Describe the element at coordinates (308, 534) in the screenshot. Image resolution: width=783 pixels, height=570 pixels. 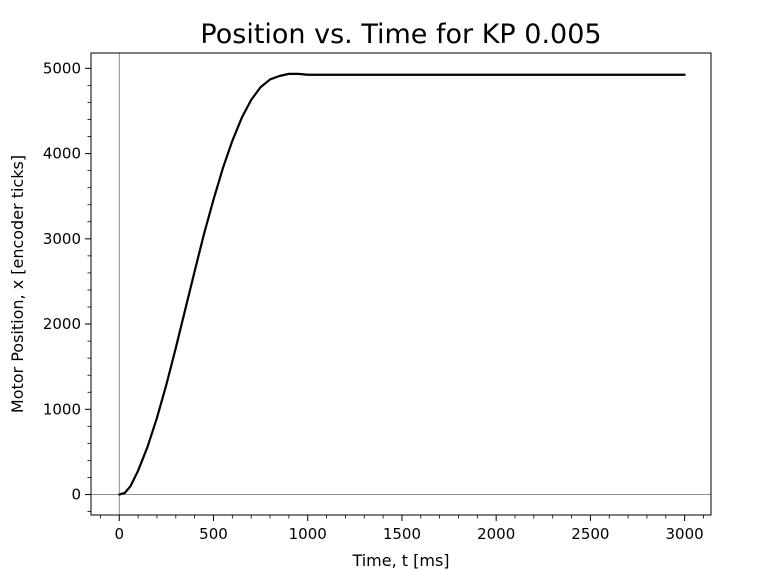
I see `x-tick-label: 1000` at that location.